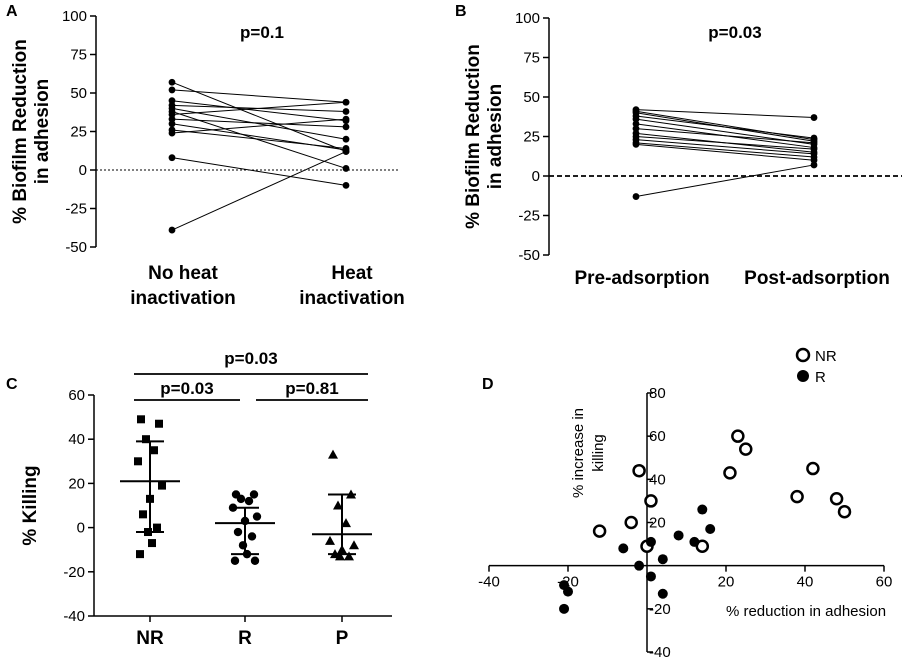 The image size is (910, 669). I want to click on p-value-title: p=0.03, so click(734, 32).